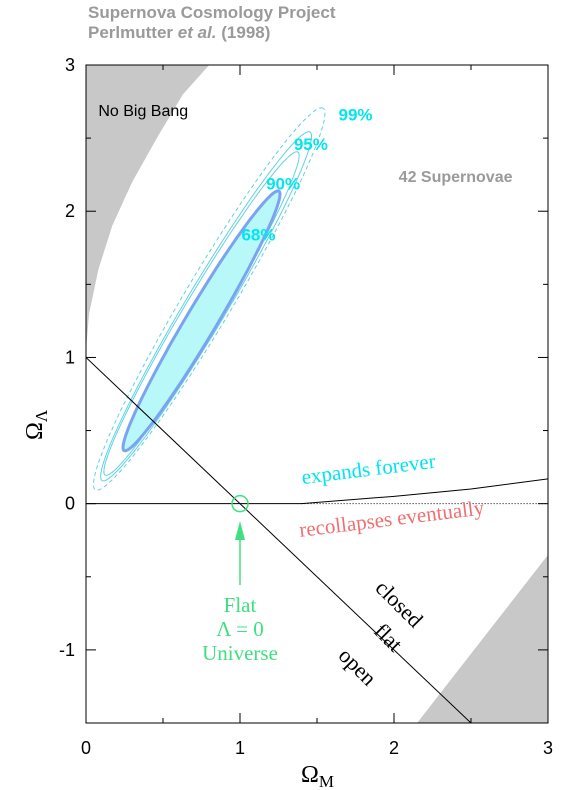 Image resolution: width=563 pixels, height=790 pixels. I want to click on x-axis-label-subscript: M, so click(326, 781).